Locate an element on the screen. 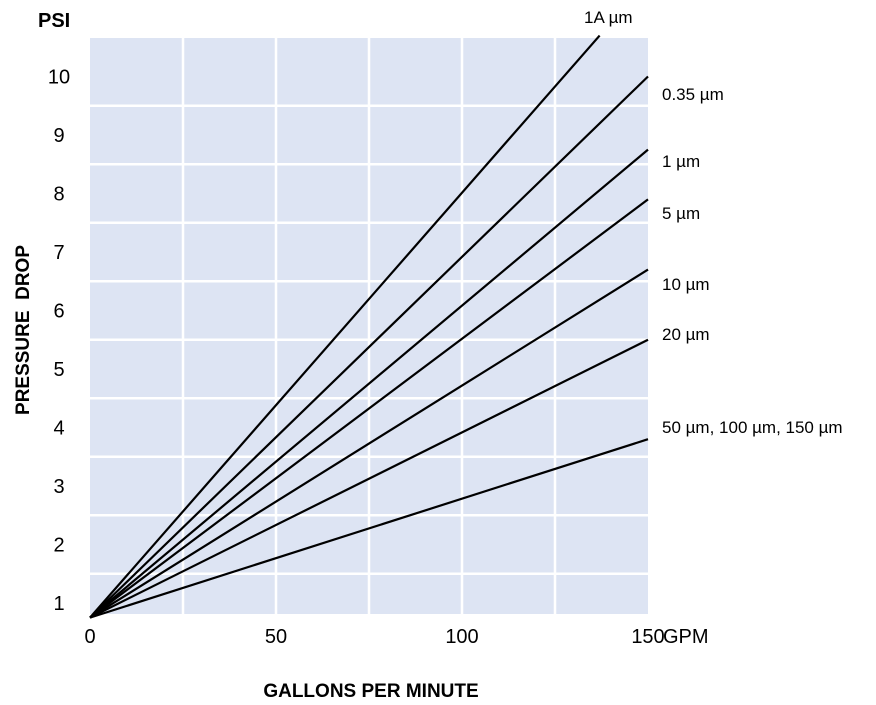 The width and height of the screenshot is (876, 705). y-tick-label: 1 is located at coordinates (58, 604).